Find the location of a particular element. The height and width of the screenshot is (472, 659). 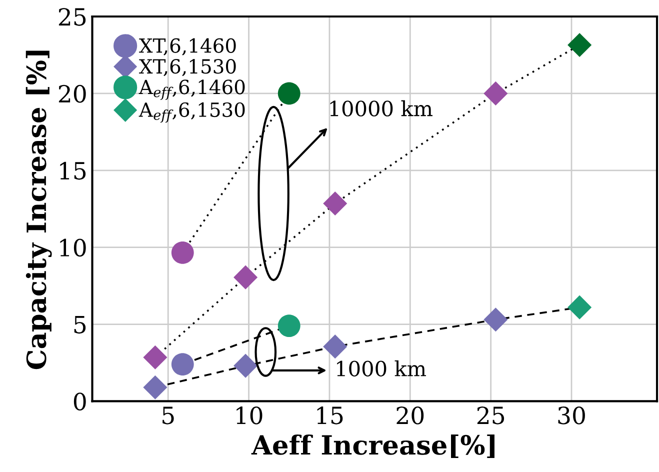

y-tick-label: 10 is located at coordinates (73, 247).